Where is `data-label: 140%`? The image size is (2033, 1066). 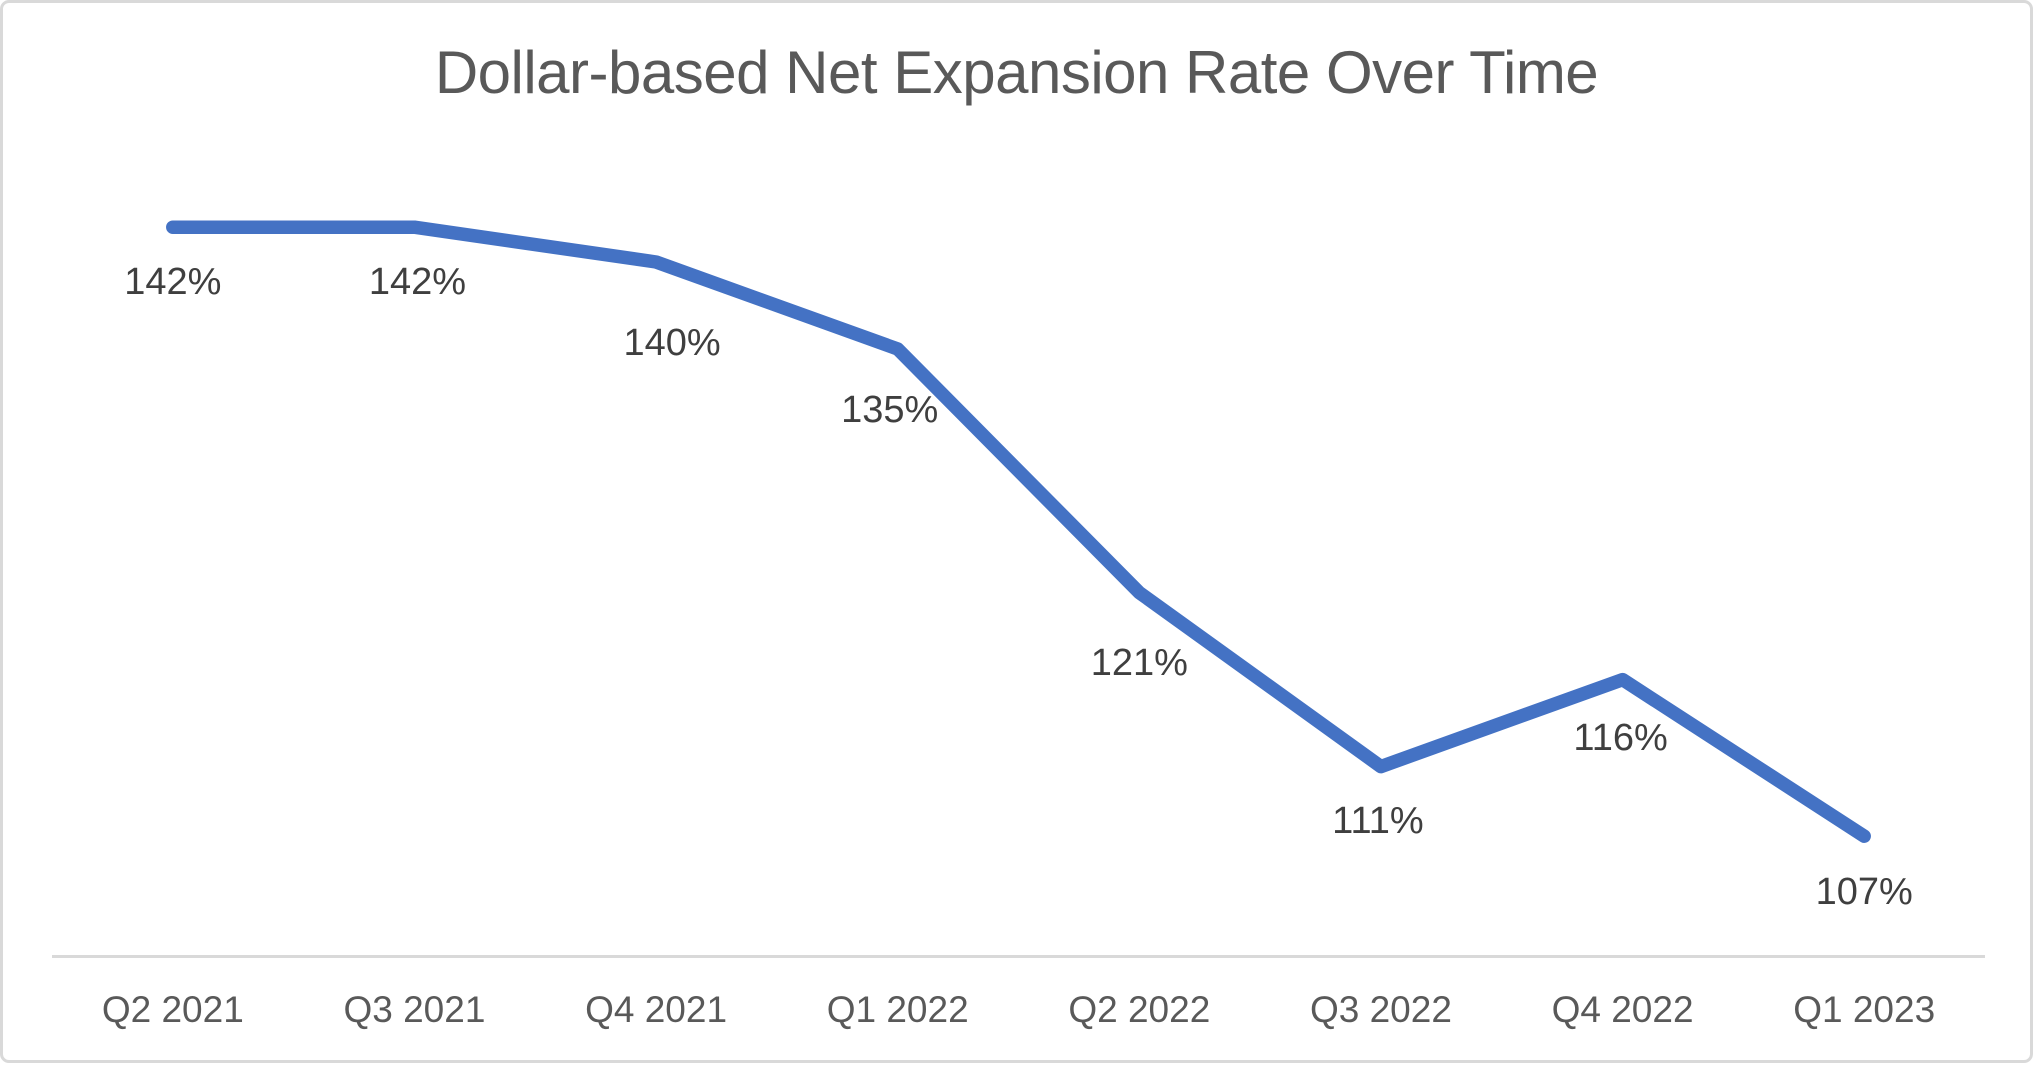
data-label: 140% is located at coordinates (672, 343).